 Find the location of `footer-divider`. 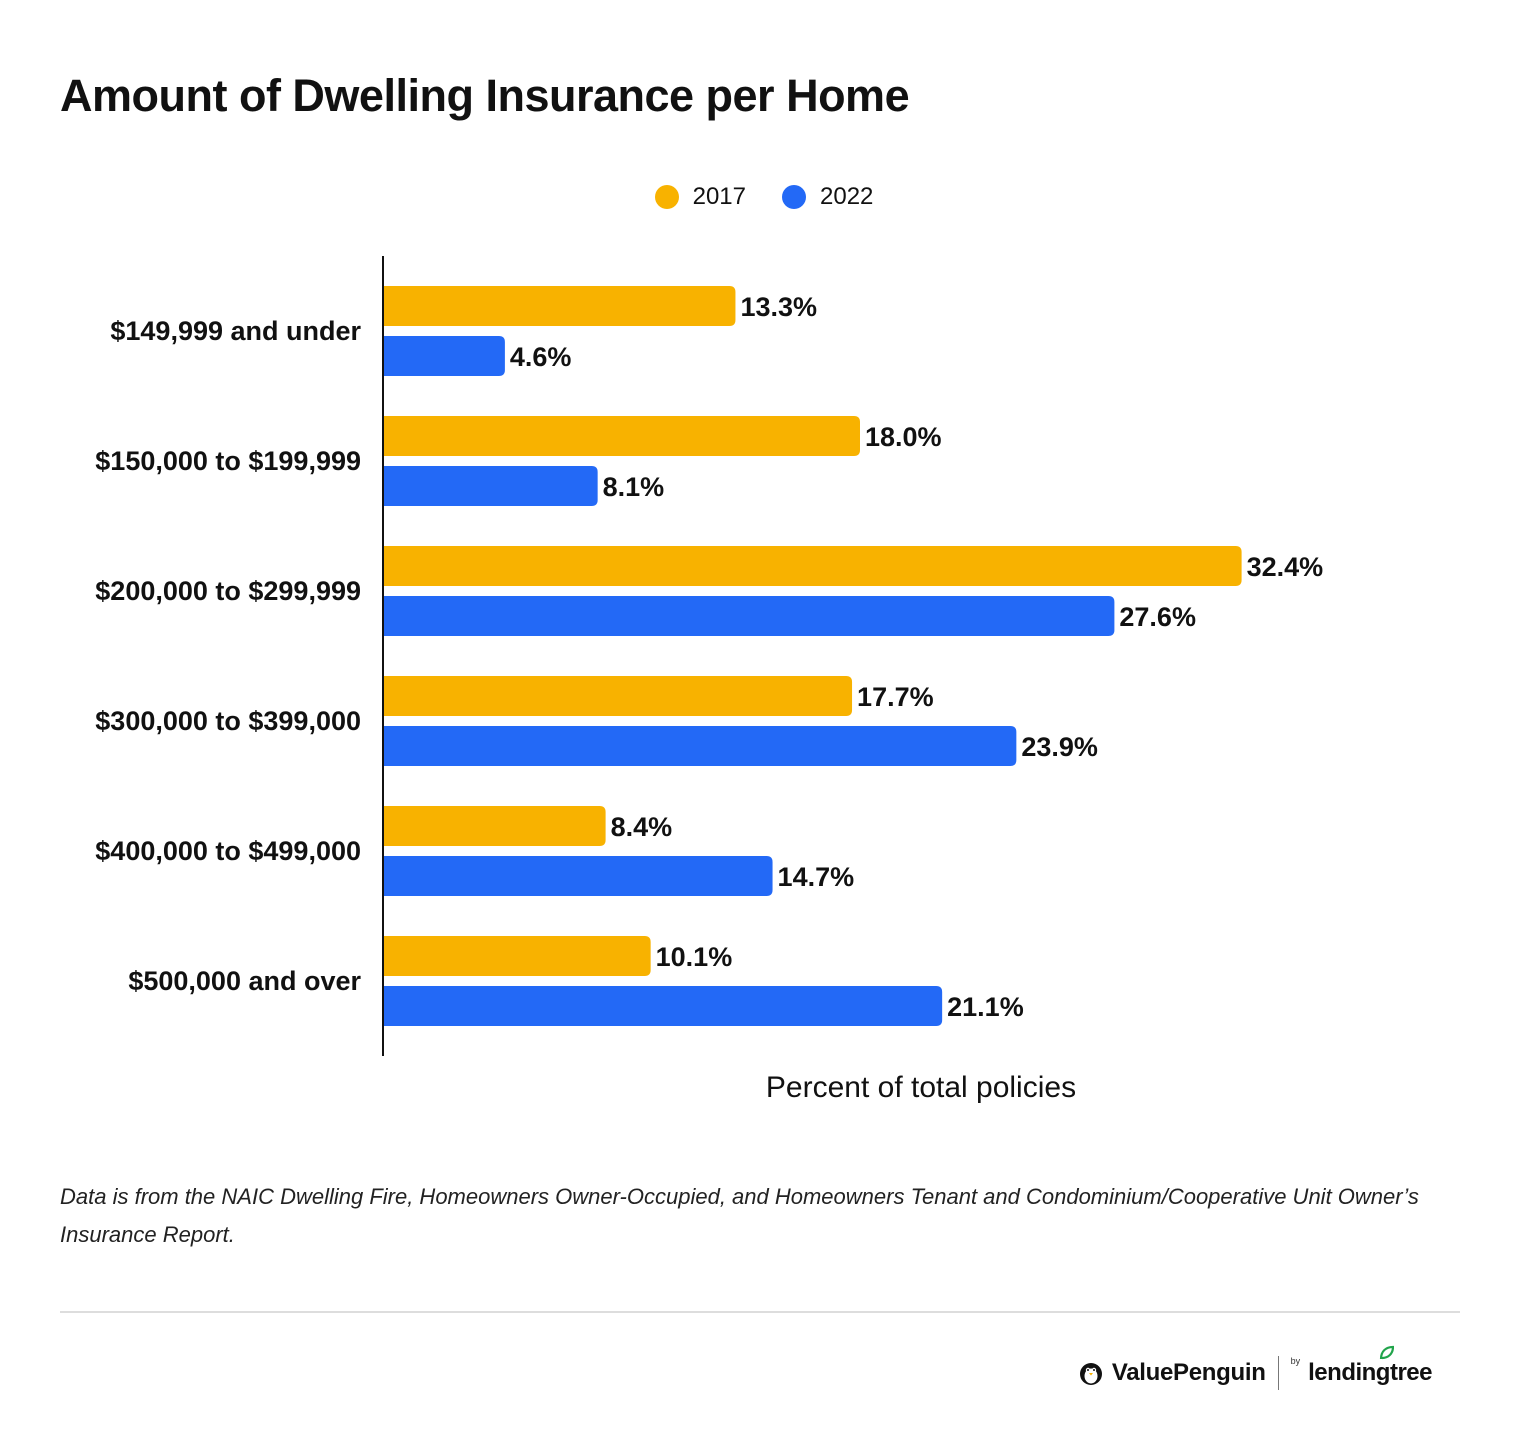

footer-divider is located at coordinates (760, 1312).